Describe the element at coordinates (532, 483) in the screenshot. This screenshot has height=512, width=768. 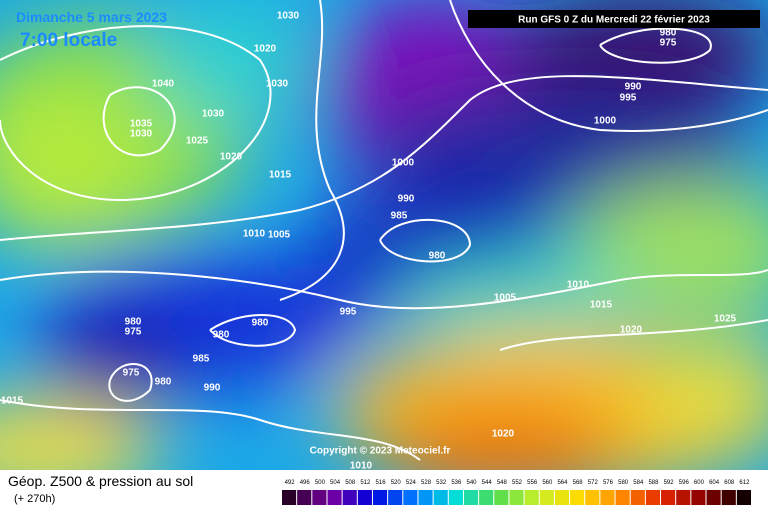
I see `colorbar-label: 556` at that location.